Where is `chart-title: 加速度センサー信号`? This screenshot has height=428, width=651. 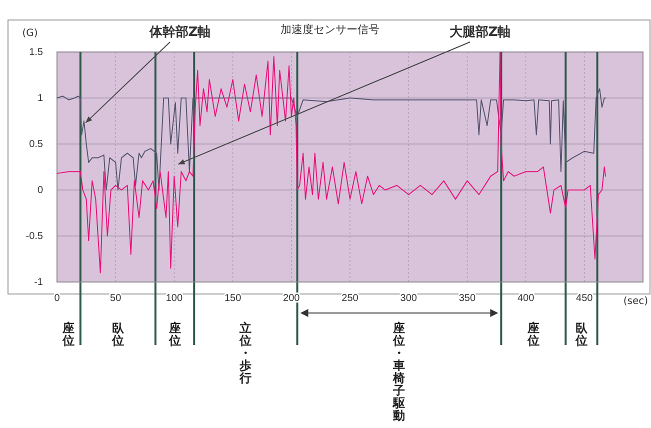 chart-title: 加速度センサー信号 is located at coordinates (330, 29).